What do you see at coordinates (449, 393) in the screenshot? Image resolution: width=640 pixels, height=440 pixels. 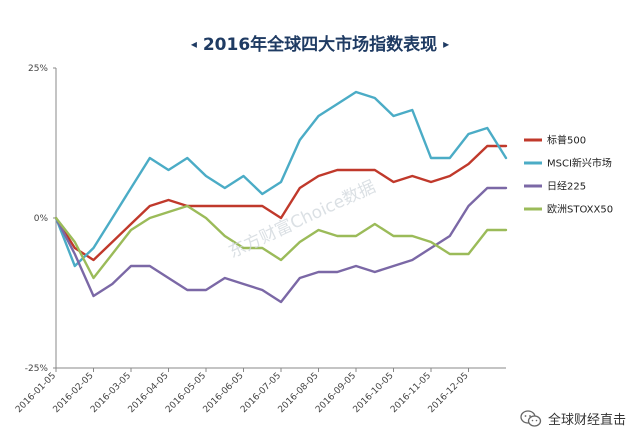 I see `x-tick-label: 2016-12-05` at bounding box center [449, 393].